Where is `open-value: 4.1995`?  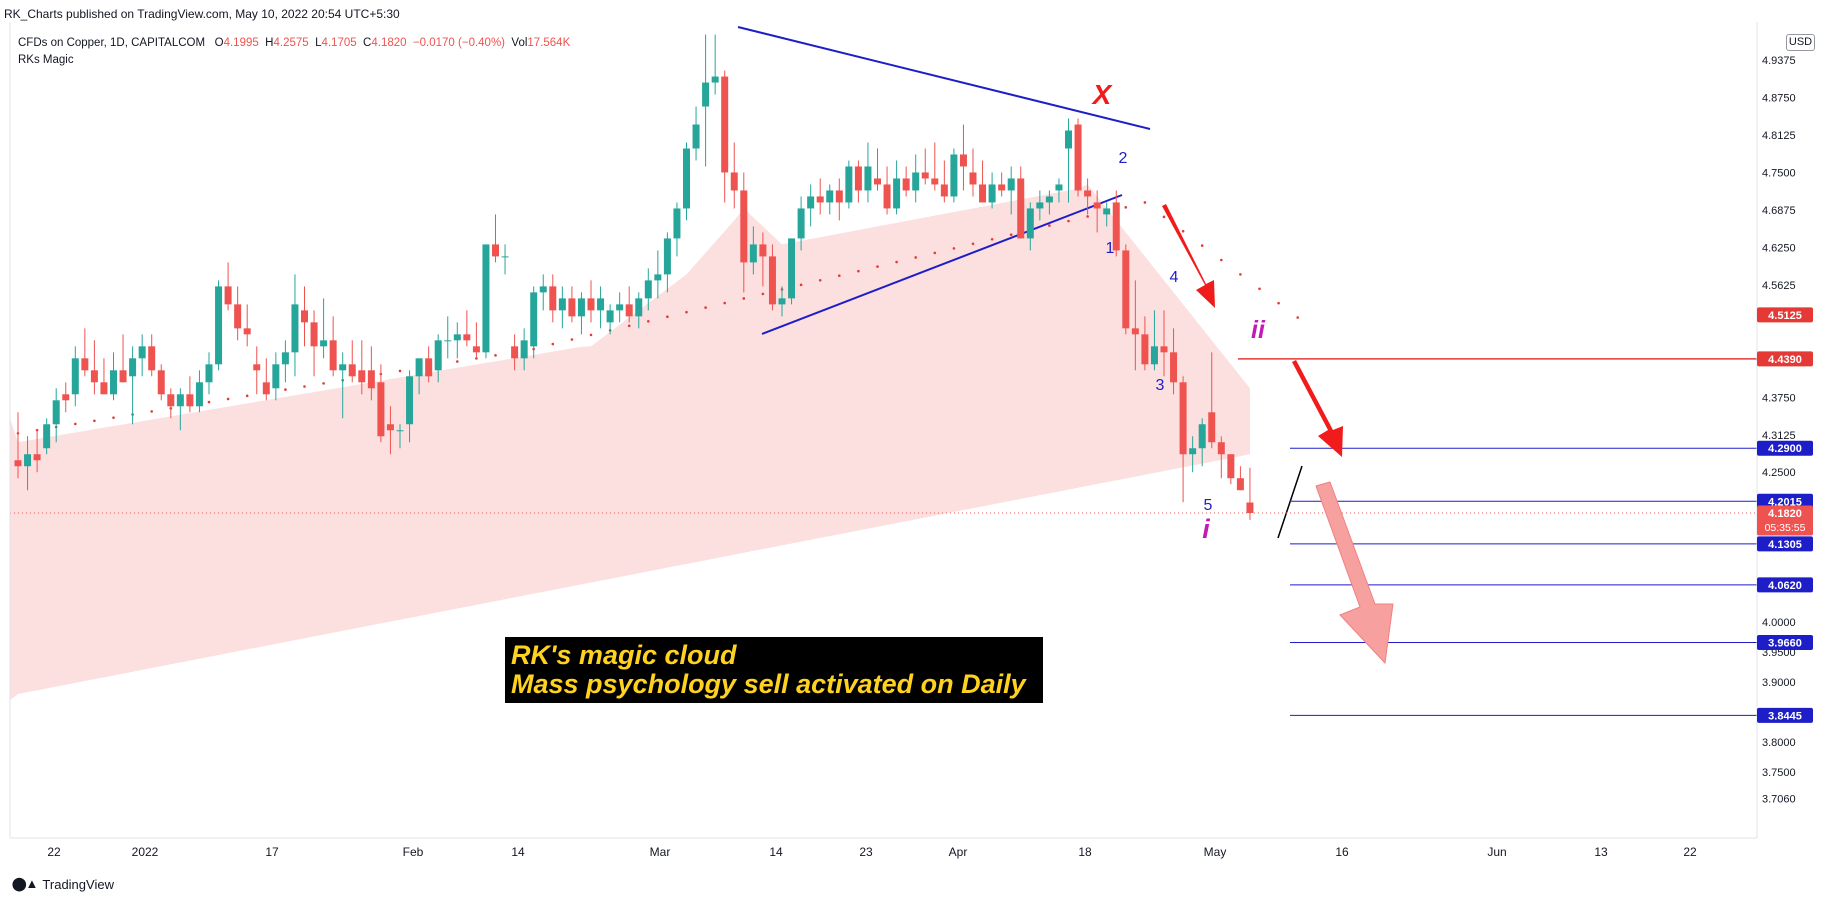 open-value: 4.1995 is located at coordinates (241, 43).